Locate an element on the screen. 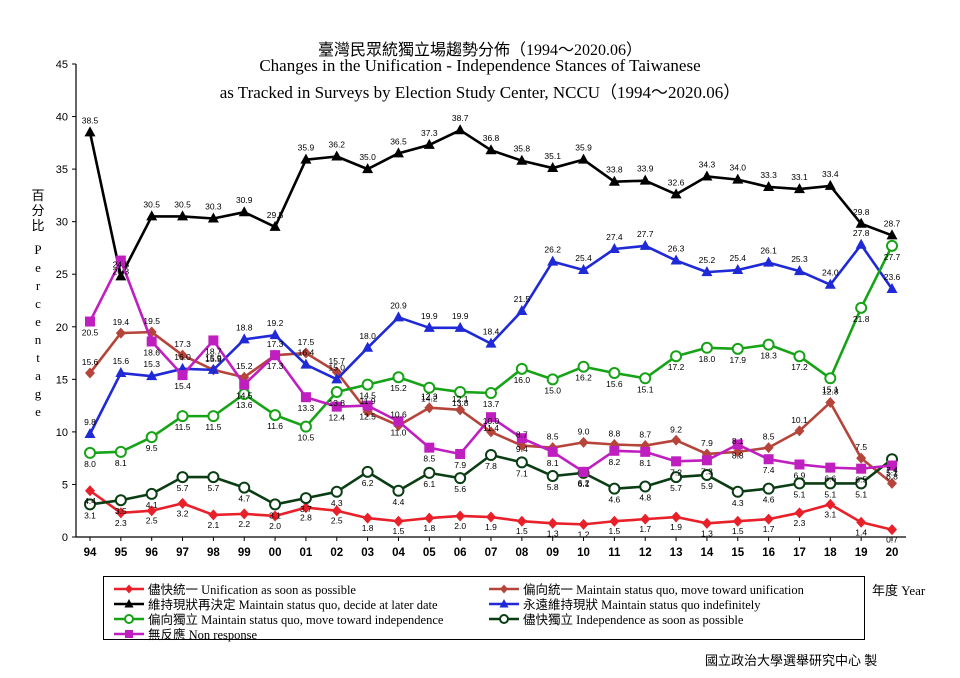 The image size is (960, 678). data-label: 9.5 is located at coordinates (152, 448).